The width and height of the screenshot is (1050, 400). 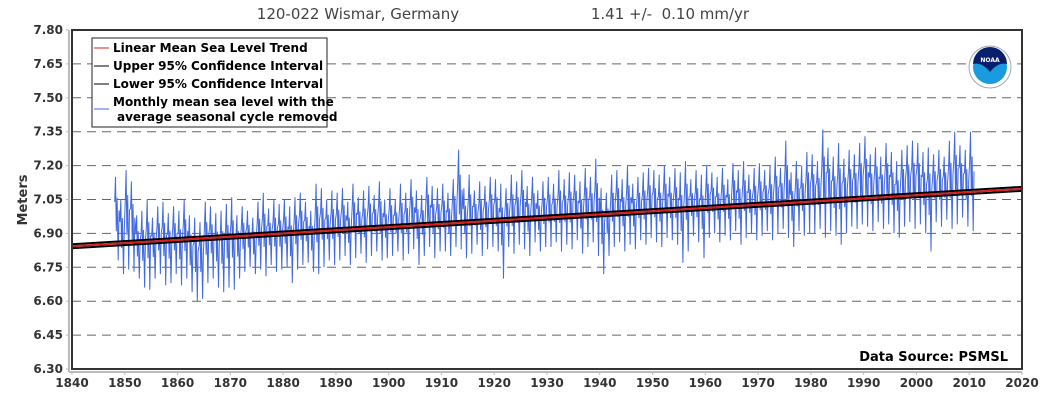 What do you see at coordinates (227, 117) in the screenshot?
I see `legend-monthly-2: average seasonal cycle removed` at bounding box center [227, 117].